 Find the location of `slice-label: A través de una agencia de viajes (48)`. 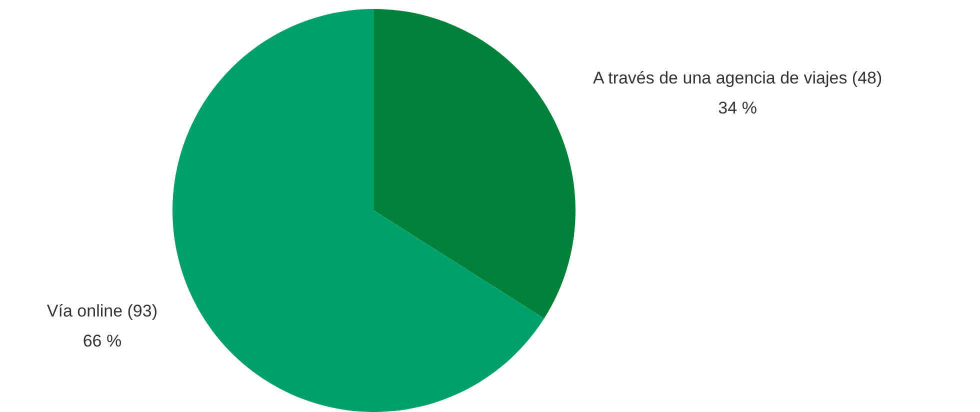

slice-label: A través de una agencia de viajes (48) is located at coordinates (737, 78).